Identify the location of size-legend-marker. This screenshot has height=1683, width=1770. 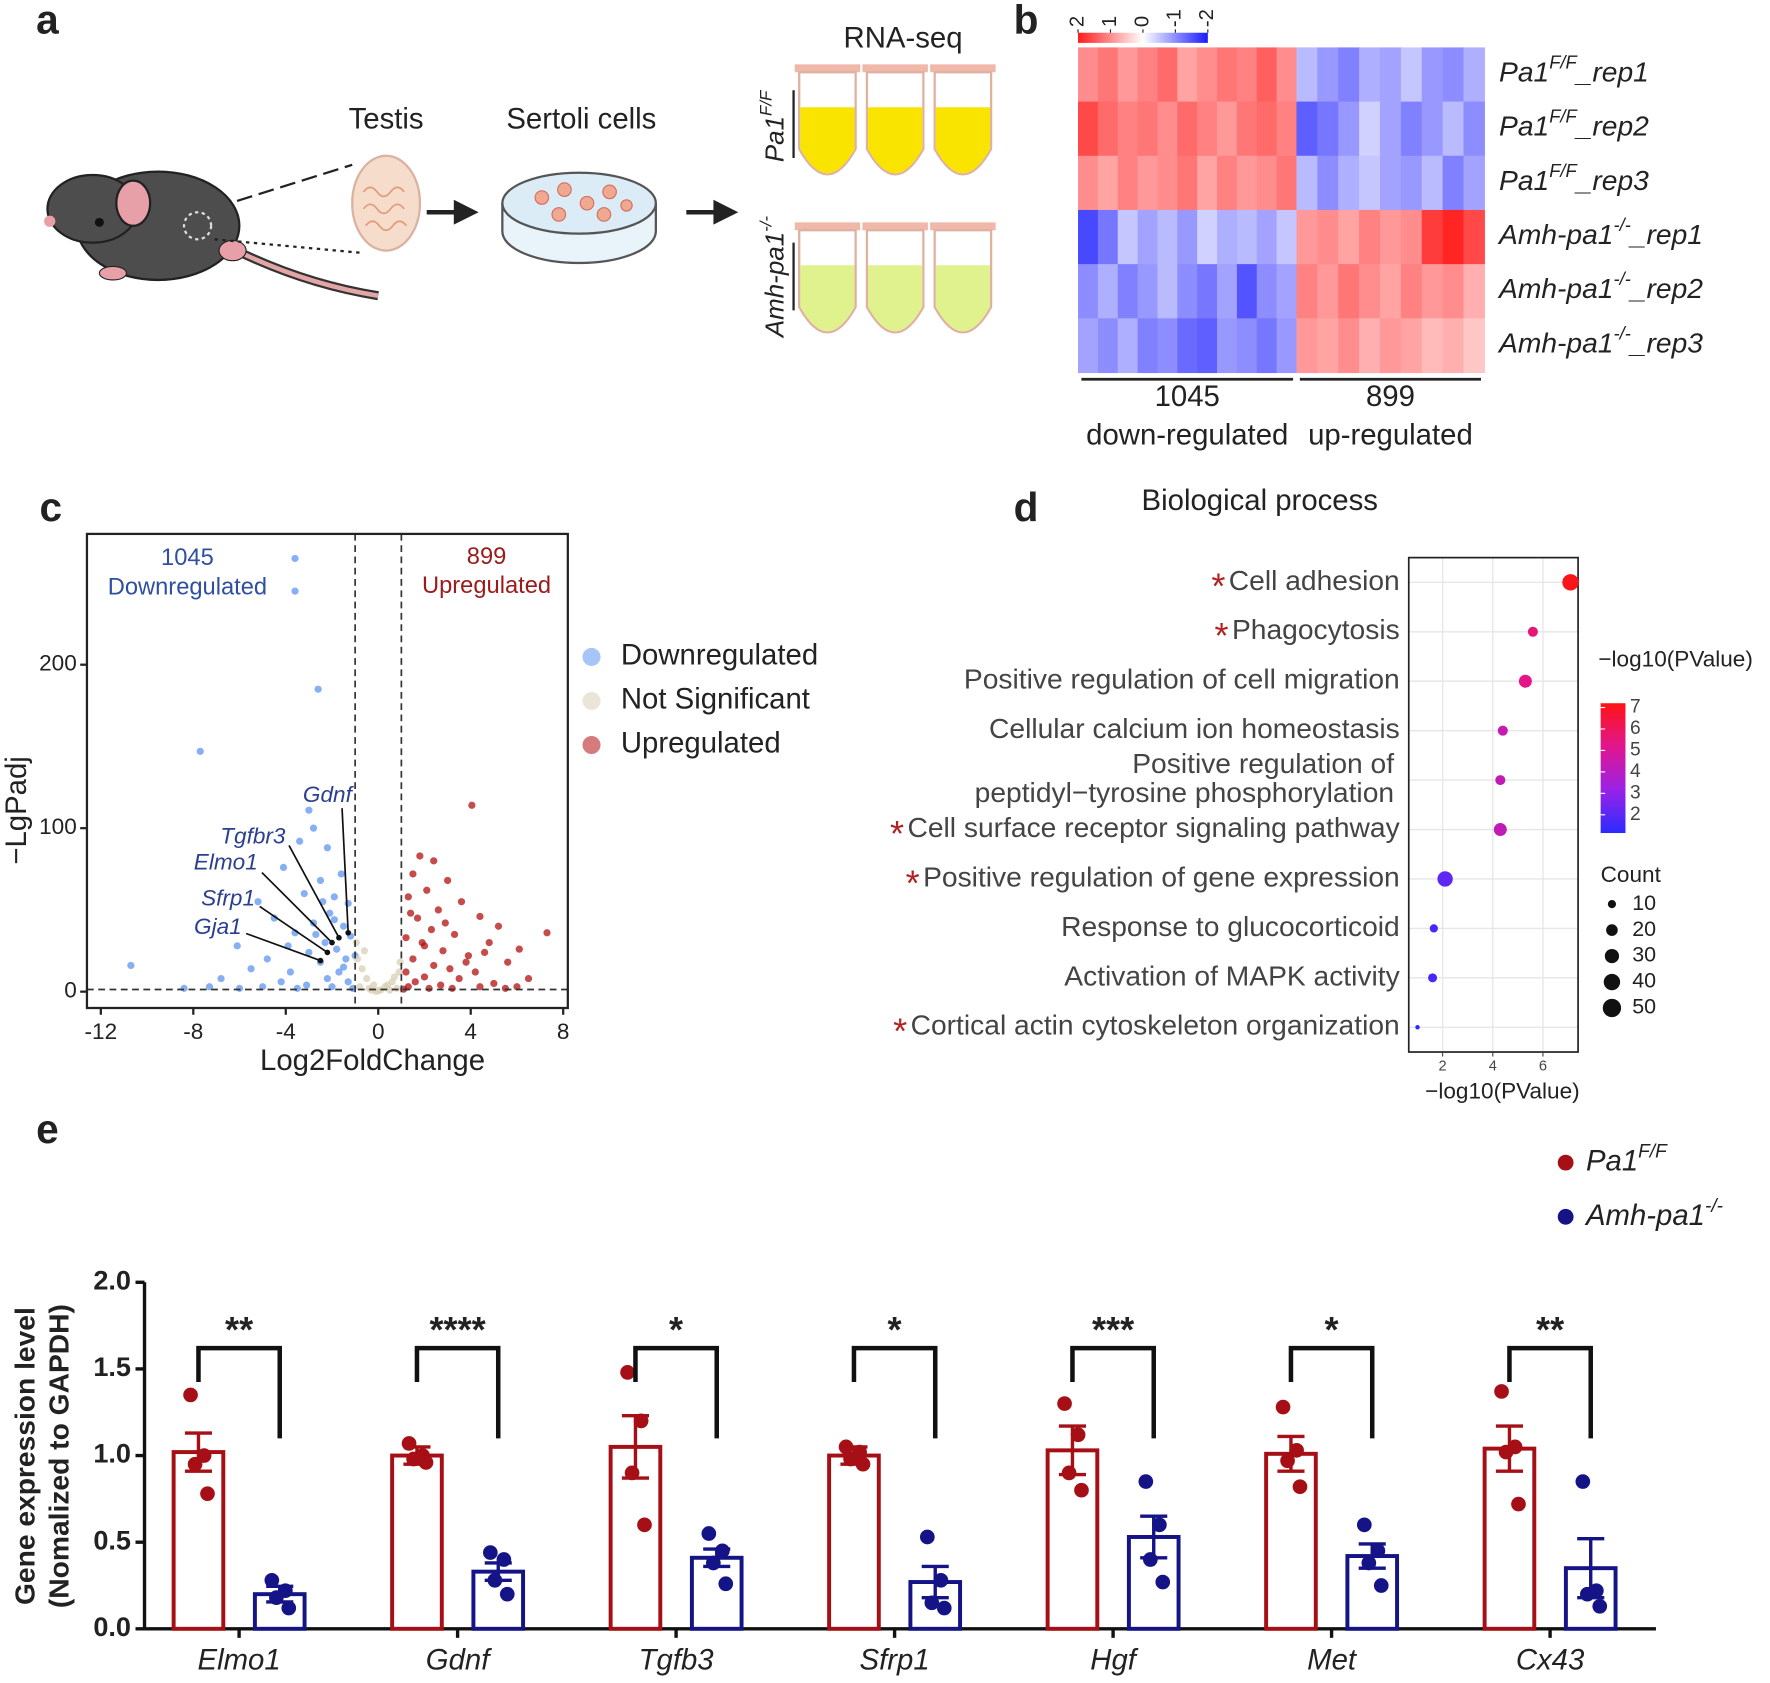
(1612, 956).